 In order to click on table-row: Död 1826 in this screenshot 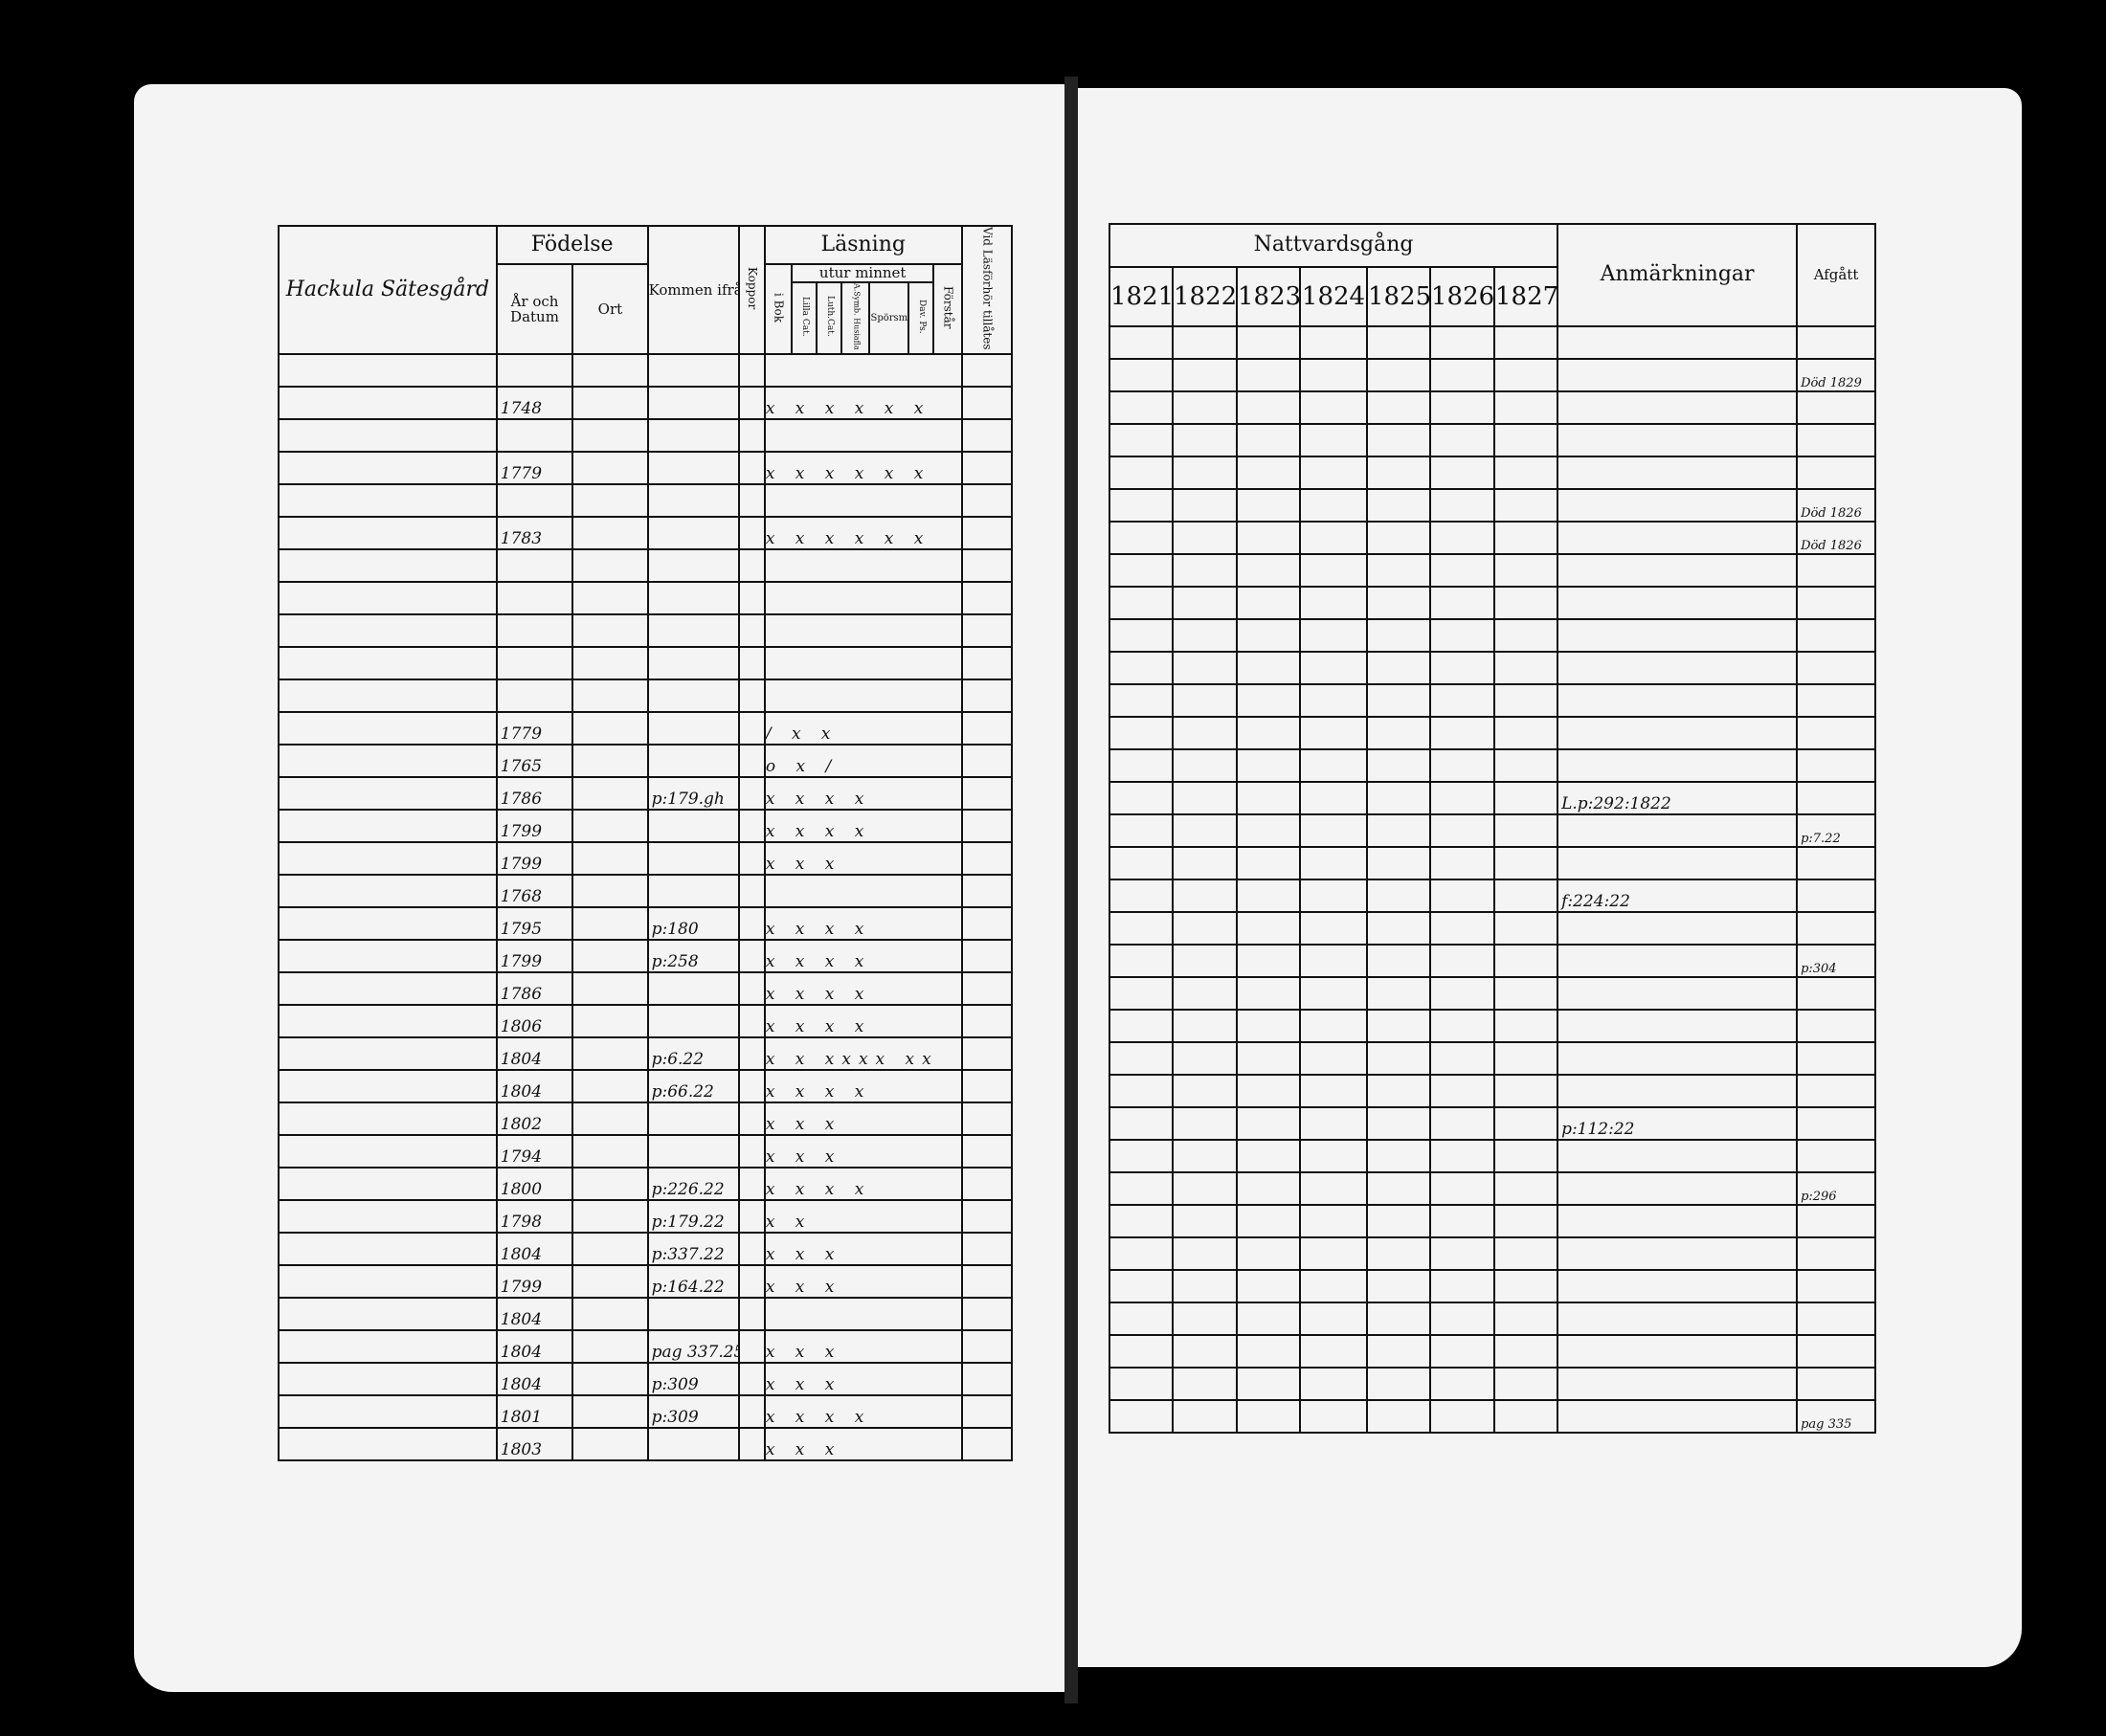, I will do `click(1493, 538)`.